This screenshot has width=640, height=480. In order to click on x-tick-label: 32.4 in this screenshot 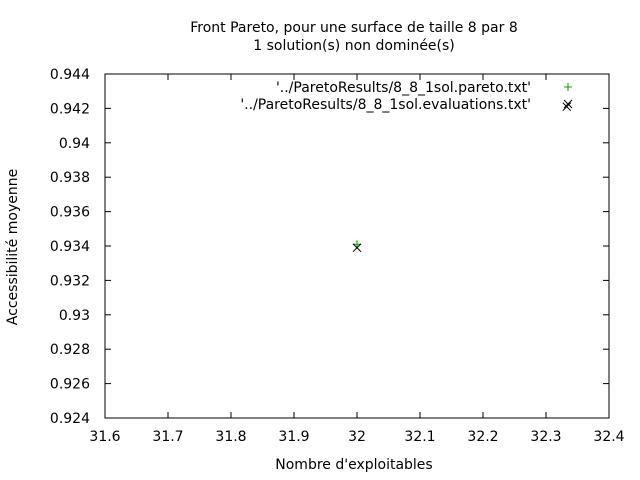, I will do `click(608, 437)`.